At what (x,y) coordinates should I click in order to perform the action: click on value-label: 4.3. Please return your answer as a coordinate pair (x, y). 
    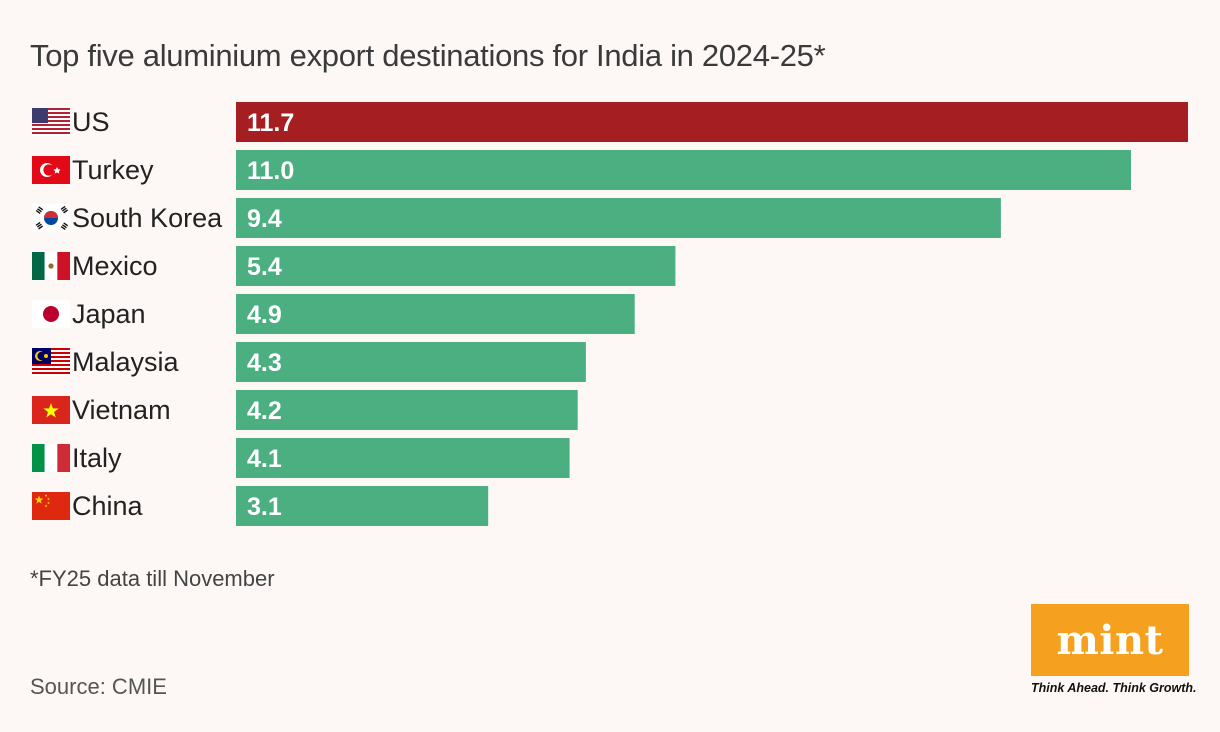
    Looking at the image, I should click on (264, 363).